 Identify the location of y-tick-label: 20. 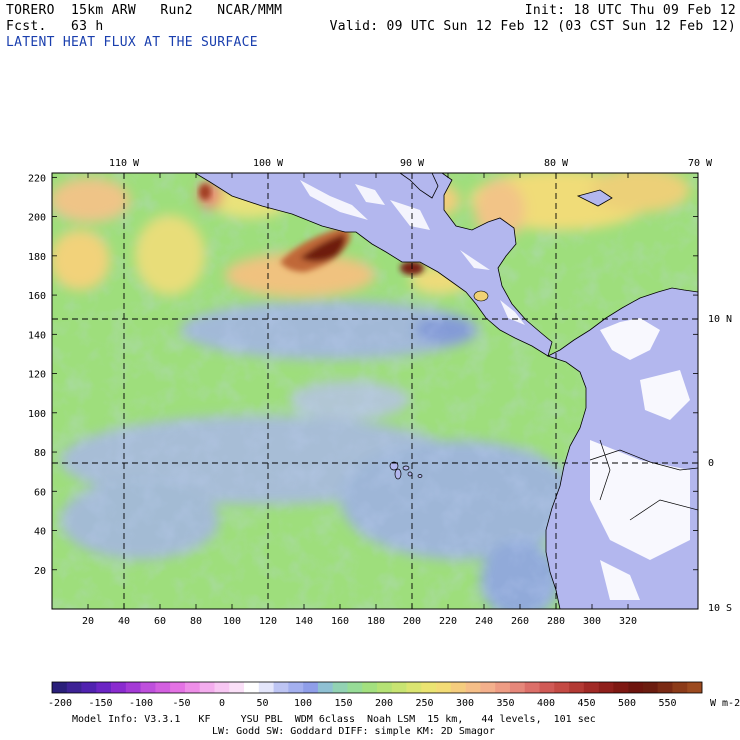
(40, 571).